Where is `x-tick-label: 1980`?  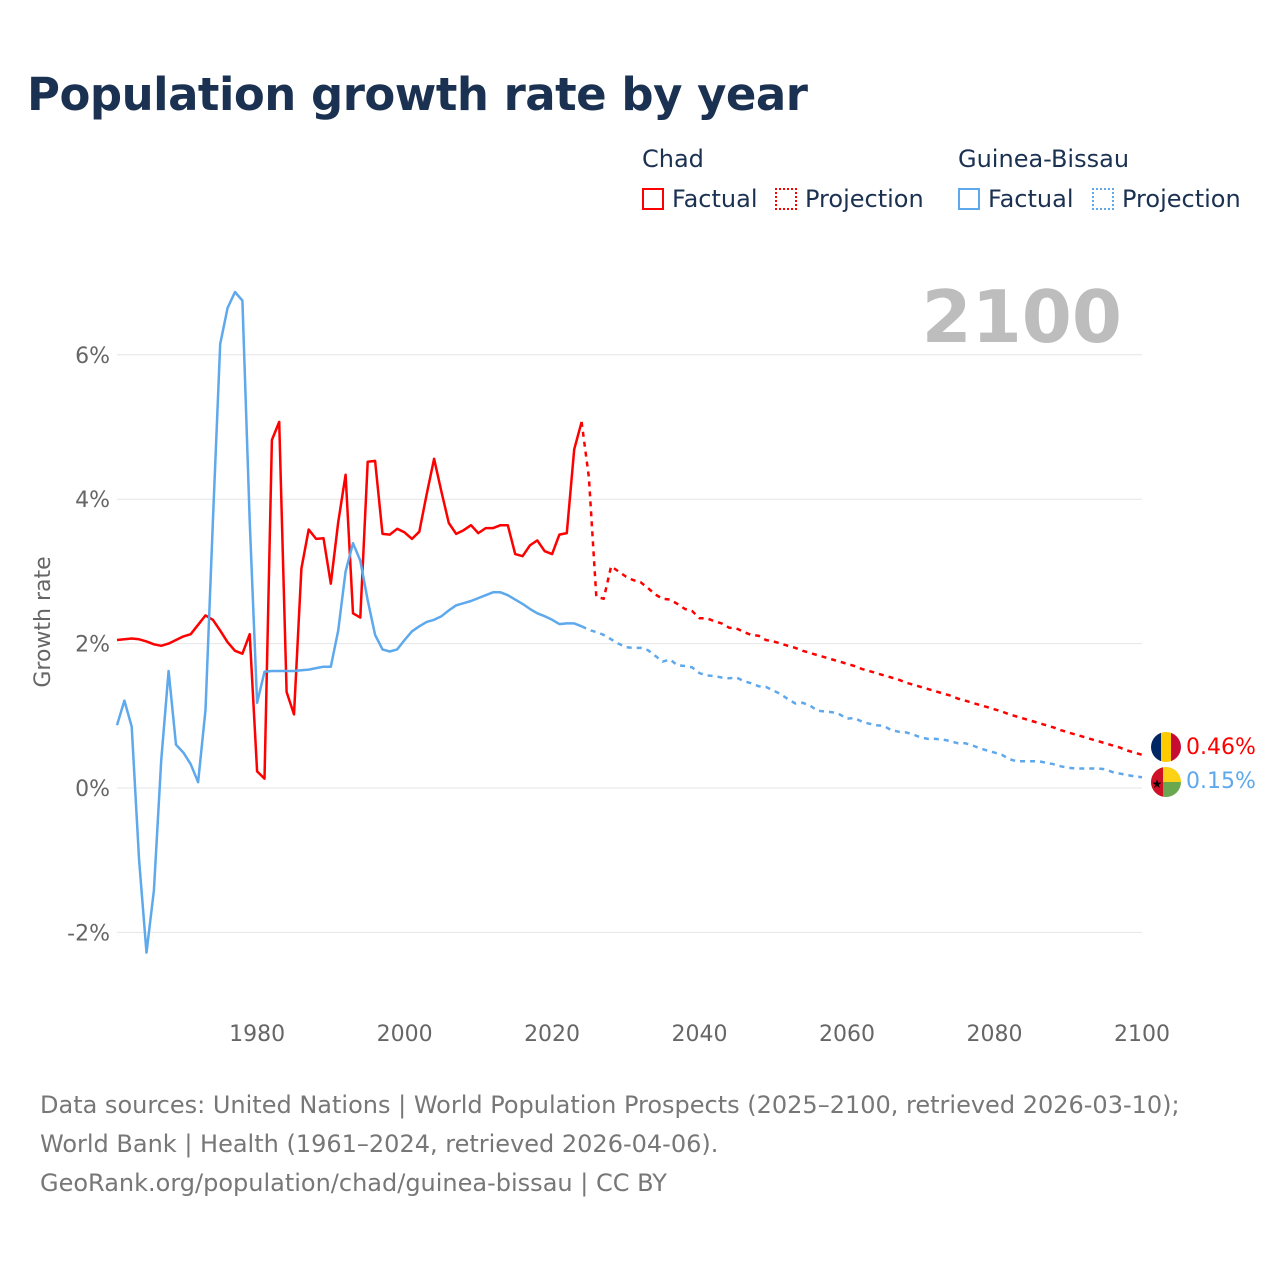 x-tick-label: 1980 is located at coordinates (257, 1034).